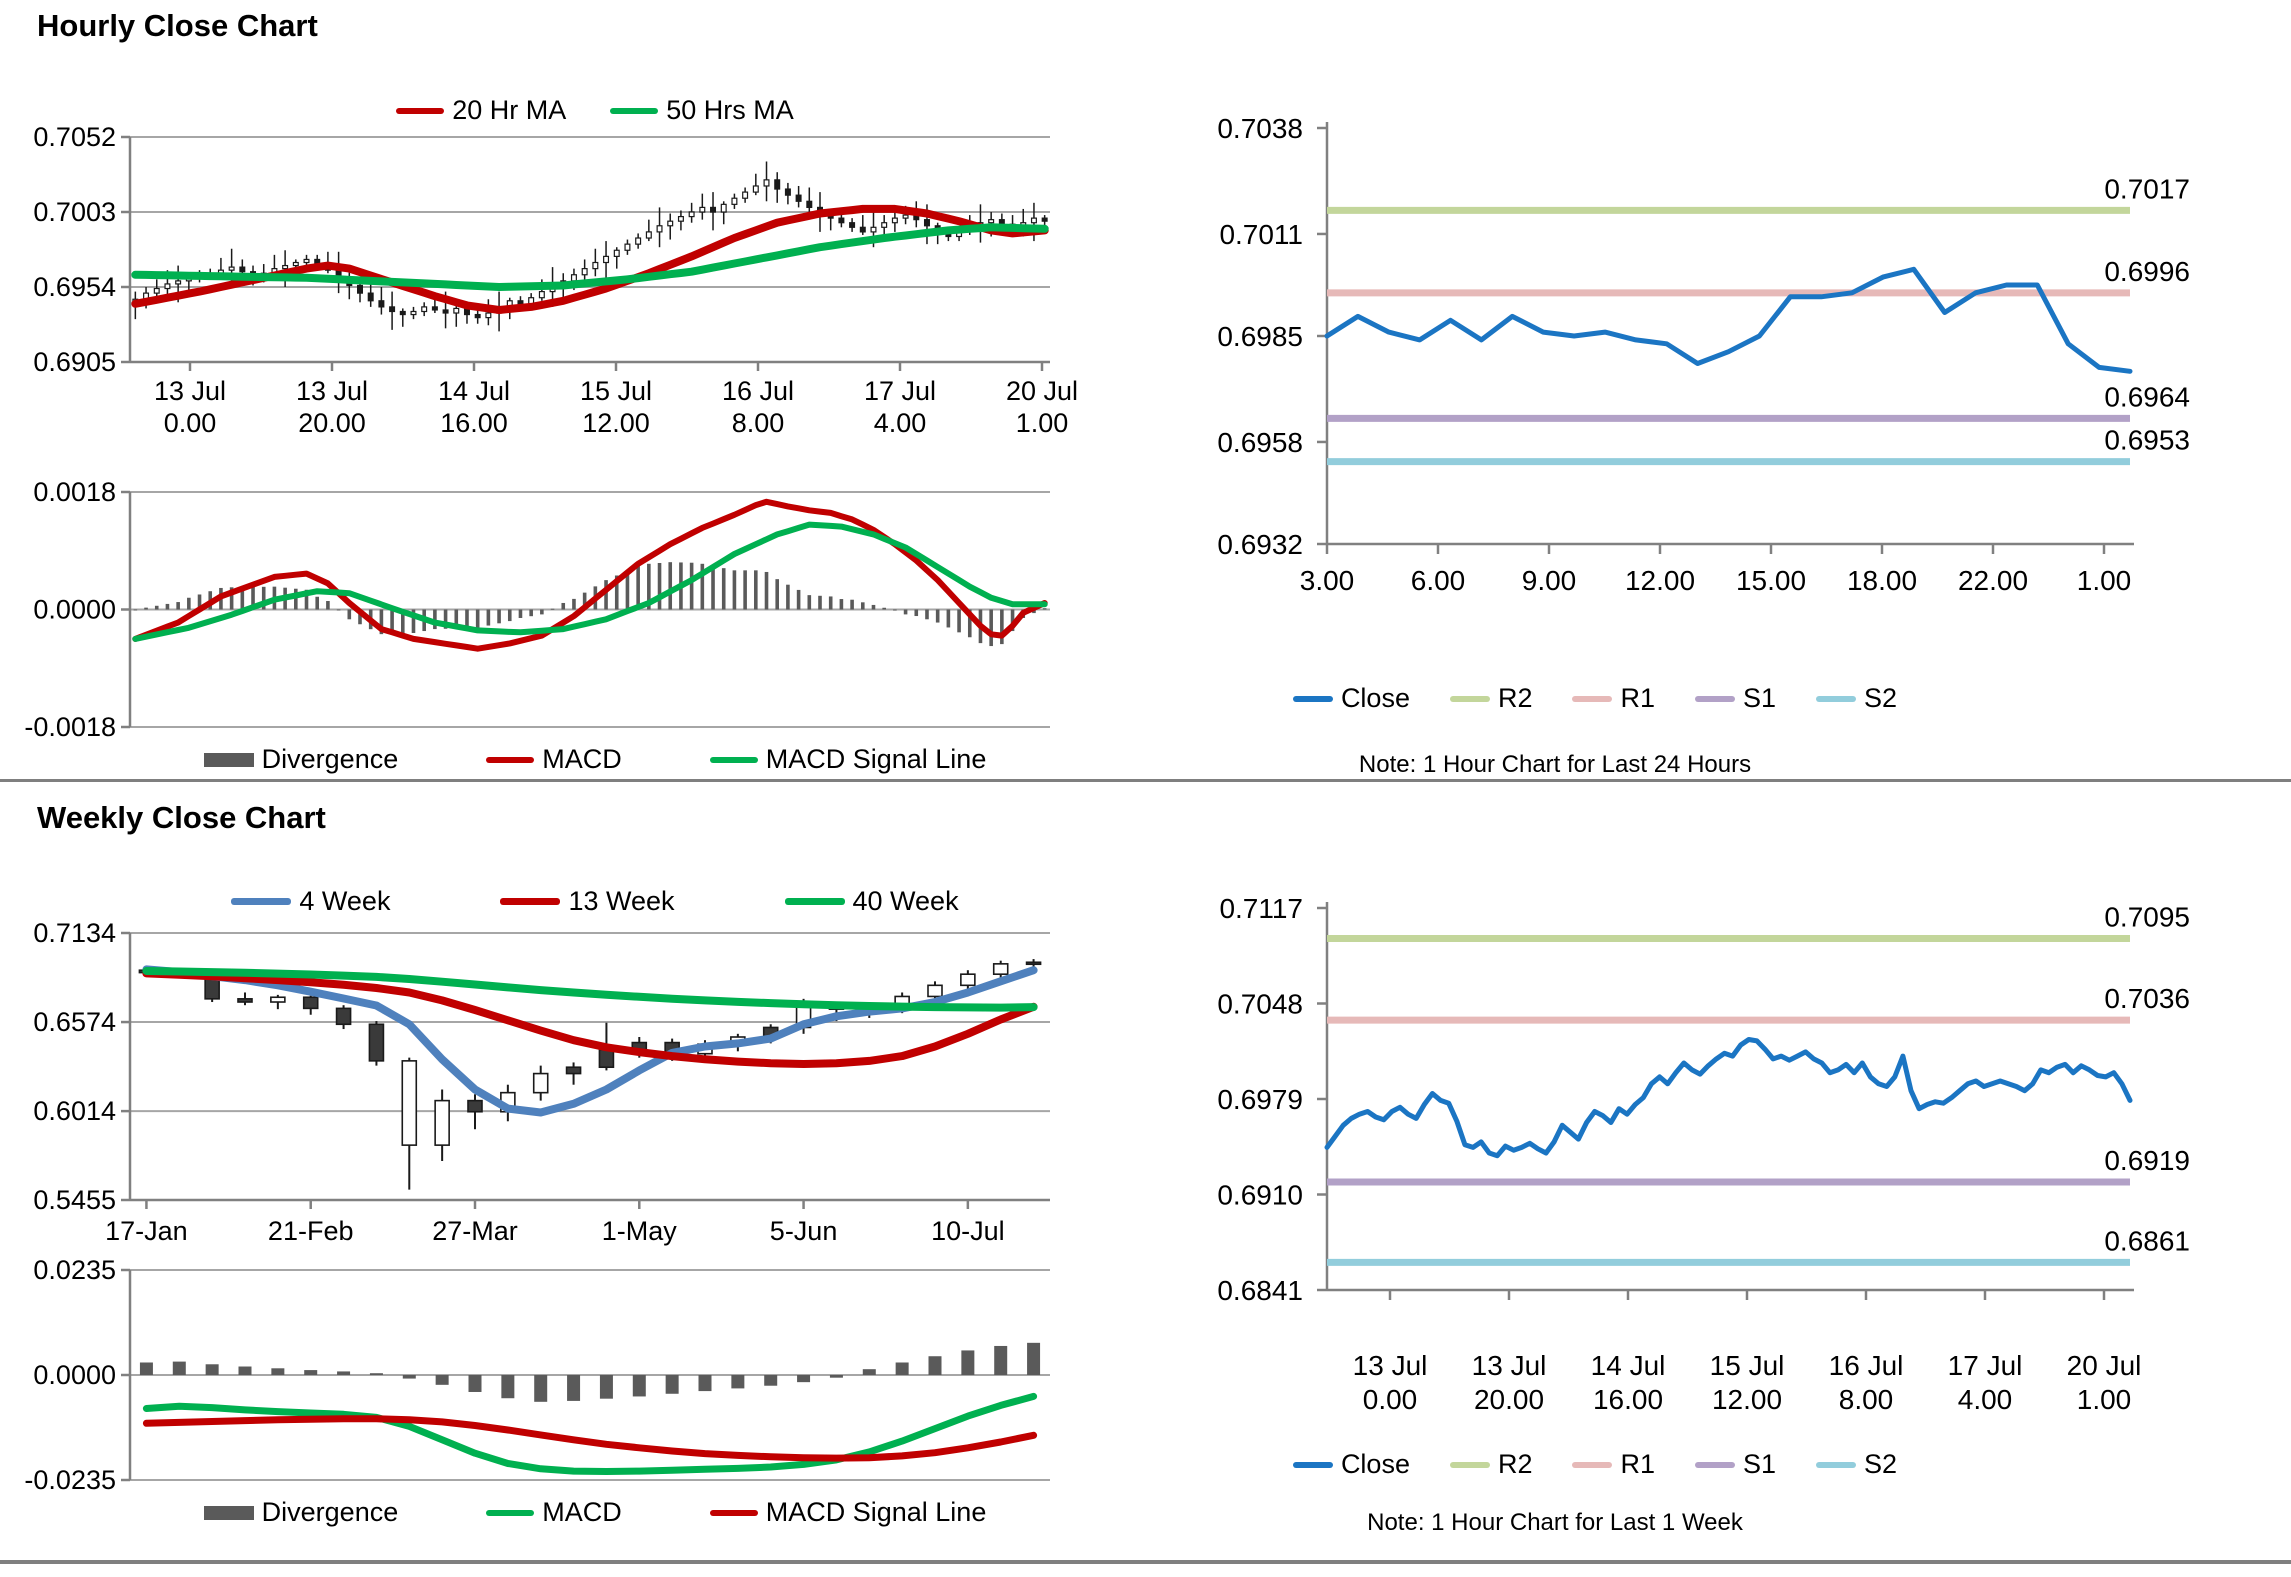 This screenshot has width=2291, height=1577. I want to click on s1-level-label: 0.6919, so click(2147, 1160).